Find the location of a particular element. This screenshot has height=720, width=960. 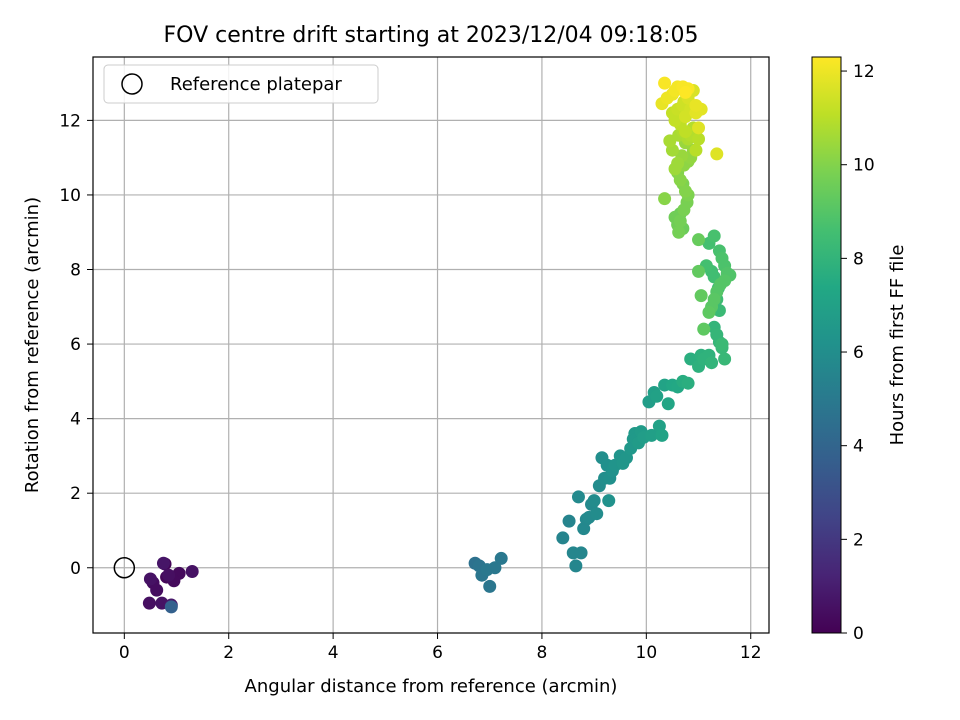

y-tick-label: 2 is located at coordinates (75, 494).